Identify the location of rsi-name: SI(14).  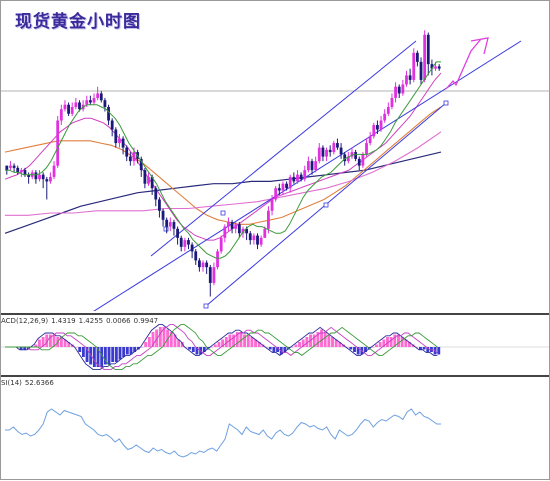
(11, 383).